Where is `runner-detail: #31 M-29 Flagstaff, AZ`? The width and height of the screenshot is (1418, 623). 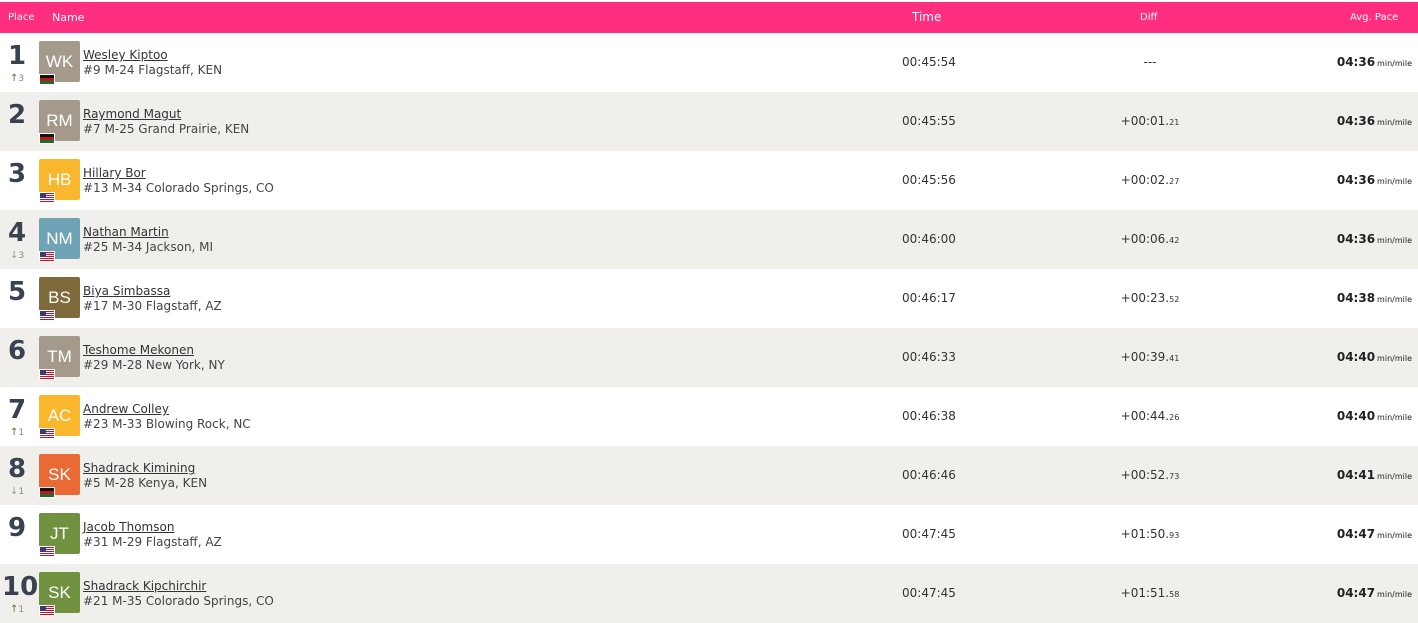 runner-detail: #31 M-29 Flagstaff, AZ is located at coordinates (152, 542).